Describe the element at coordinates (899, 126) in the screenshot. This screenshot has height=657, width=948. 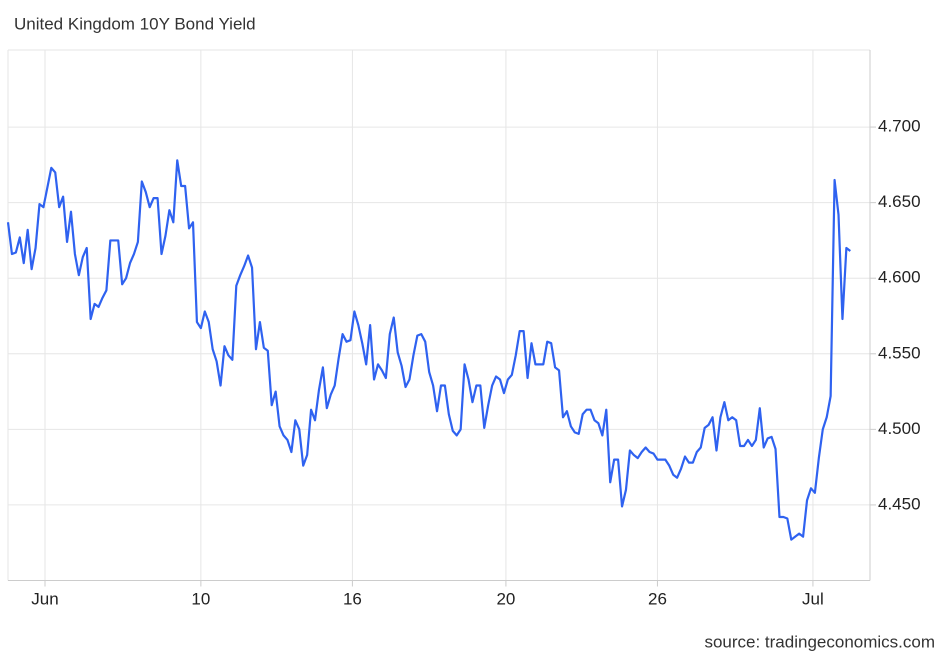
I see `y-tick-label: 4.700` at that location.